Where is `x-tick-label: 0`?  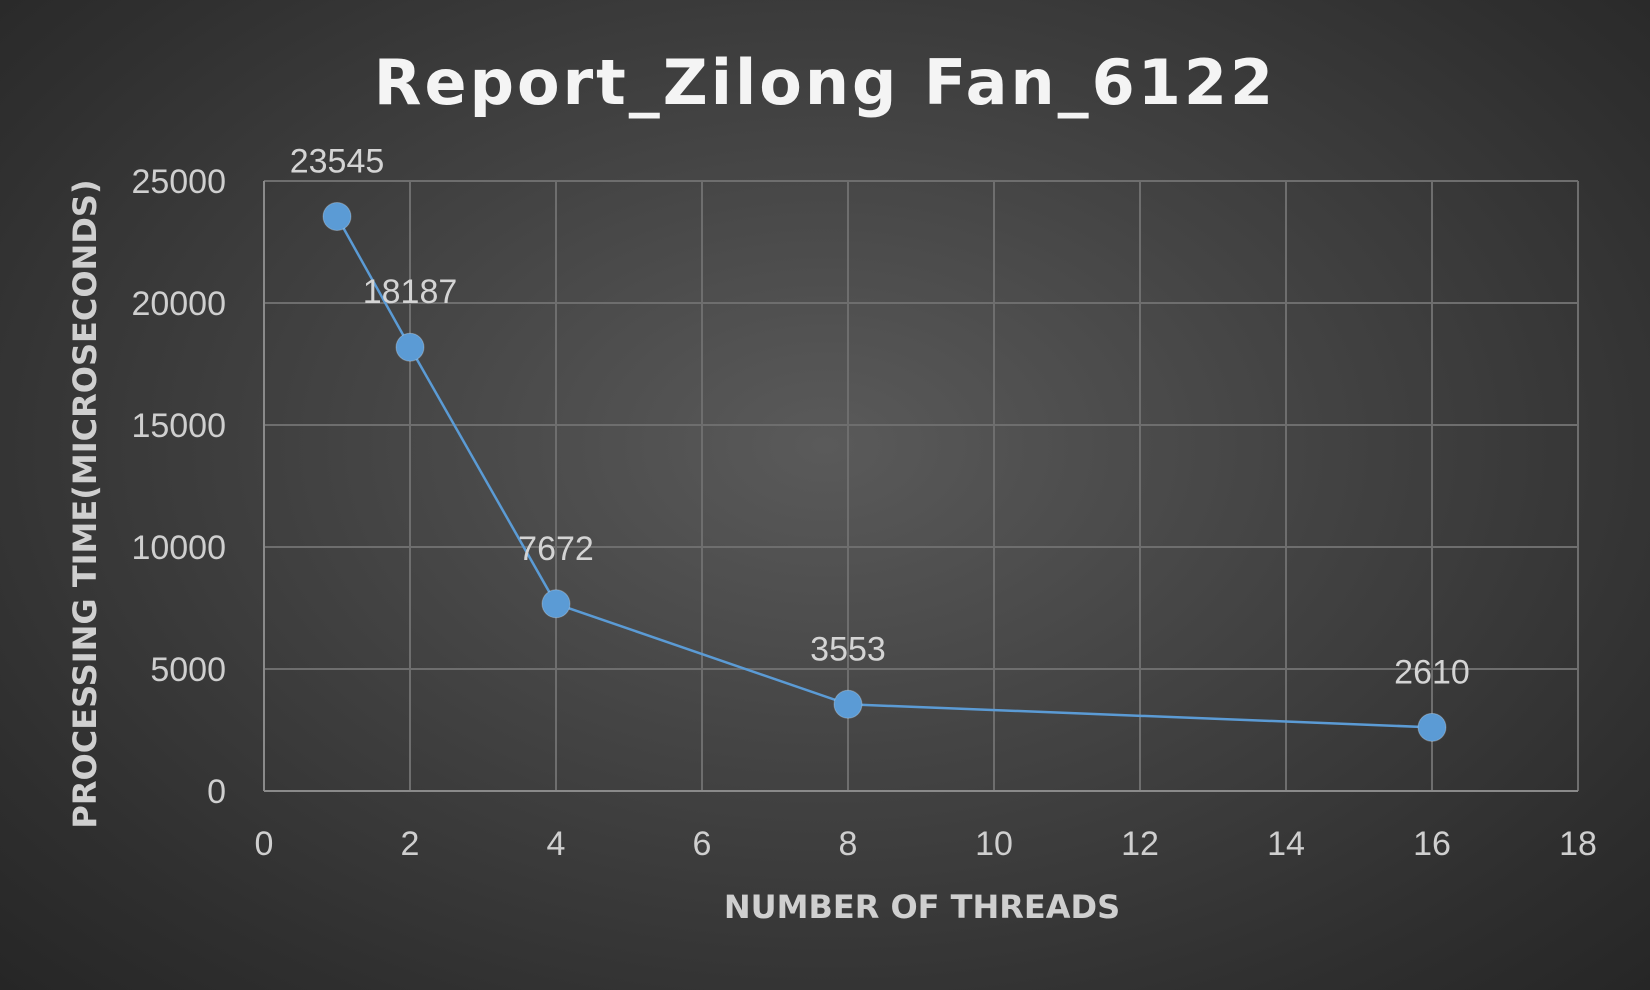 x-tick-label: 0 is located at coordinates (264, 844).